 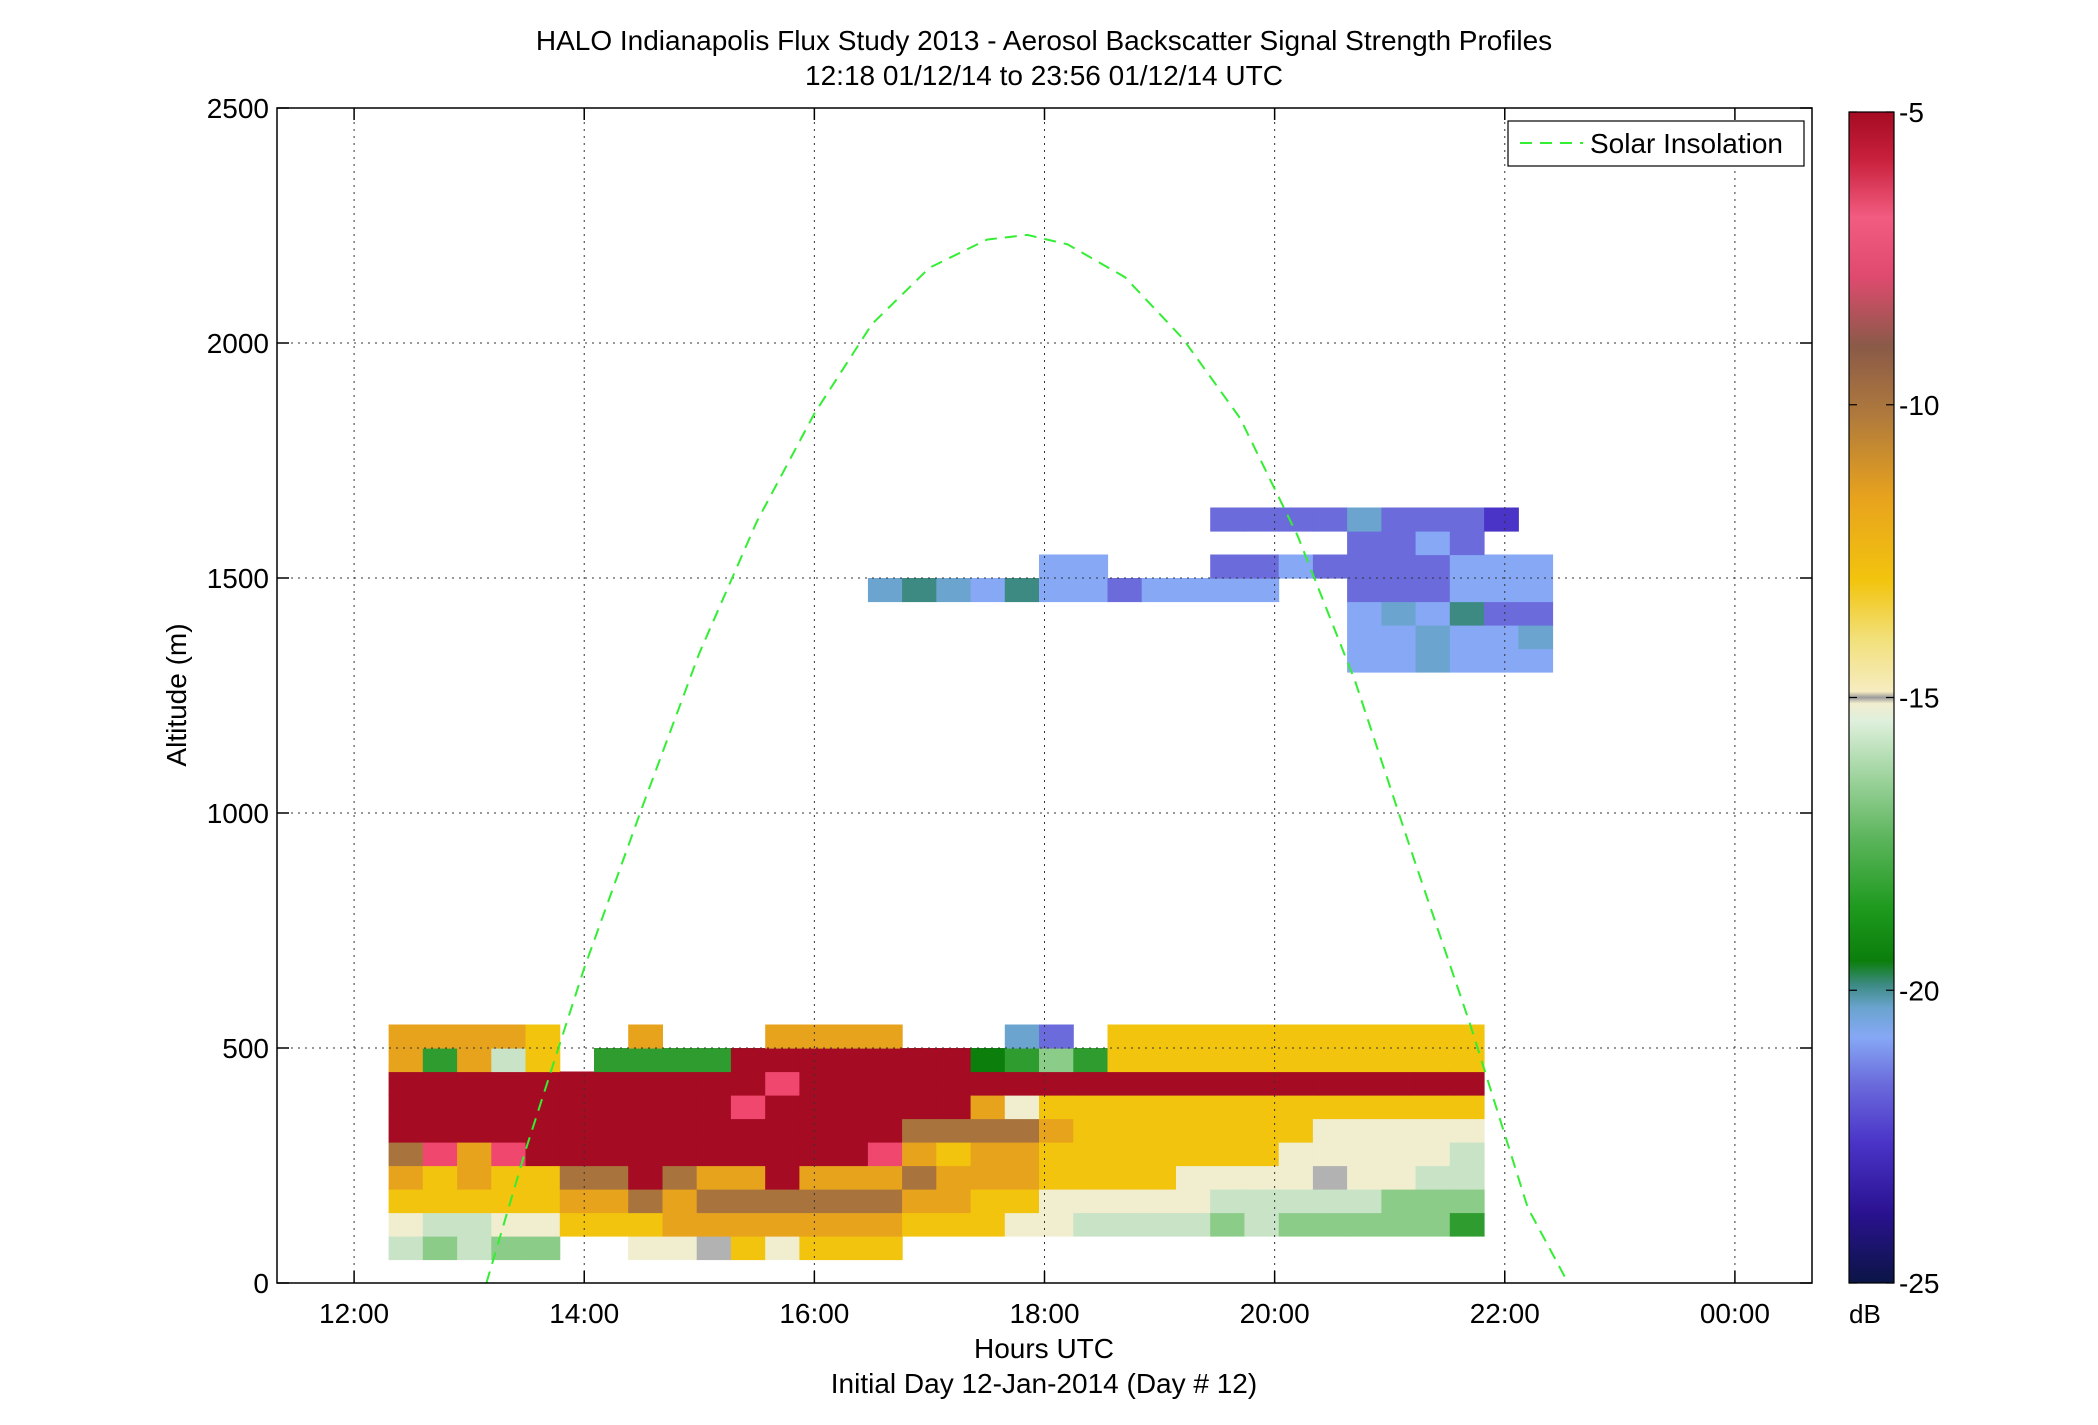 I want to click on y-tick-label: 2000, so click(x=238, y=343).